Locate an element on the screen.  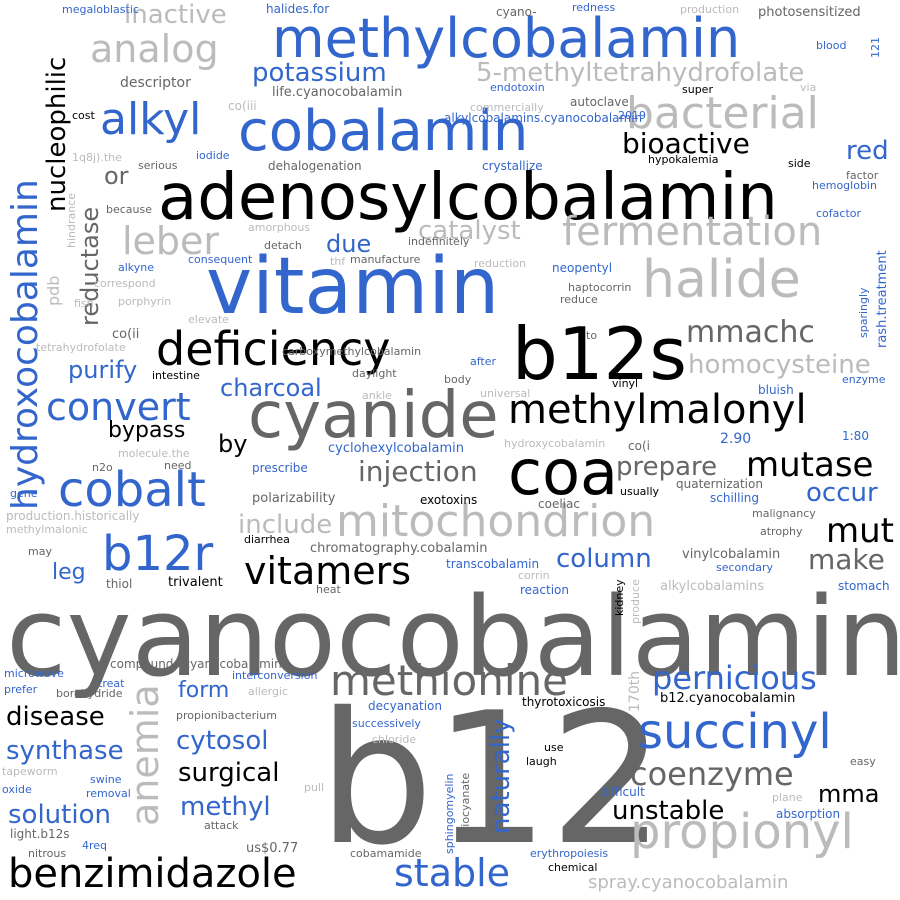
word: 1q8j).the is located at coordinates (97, 157).